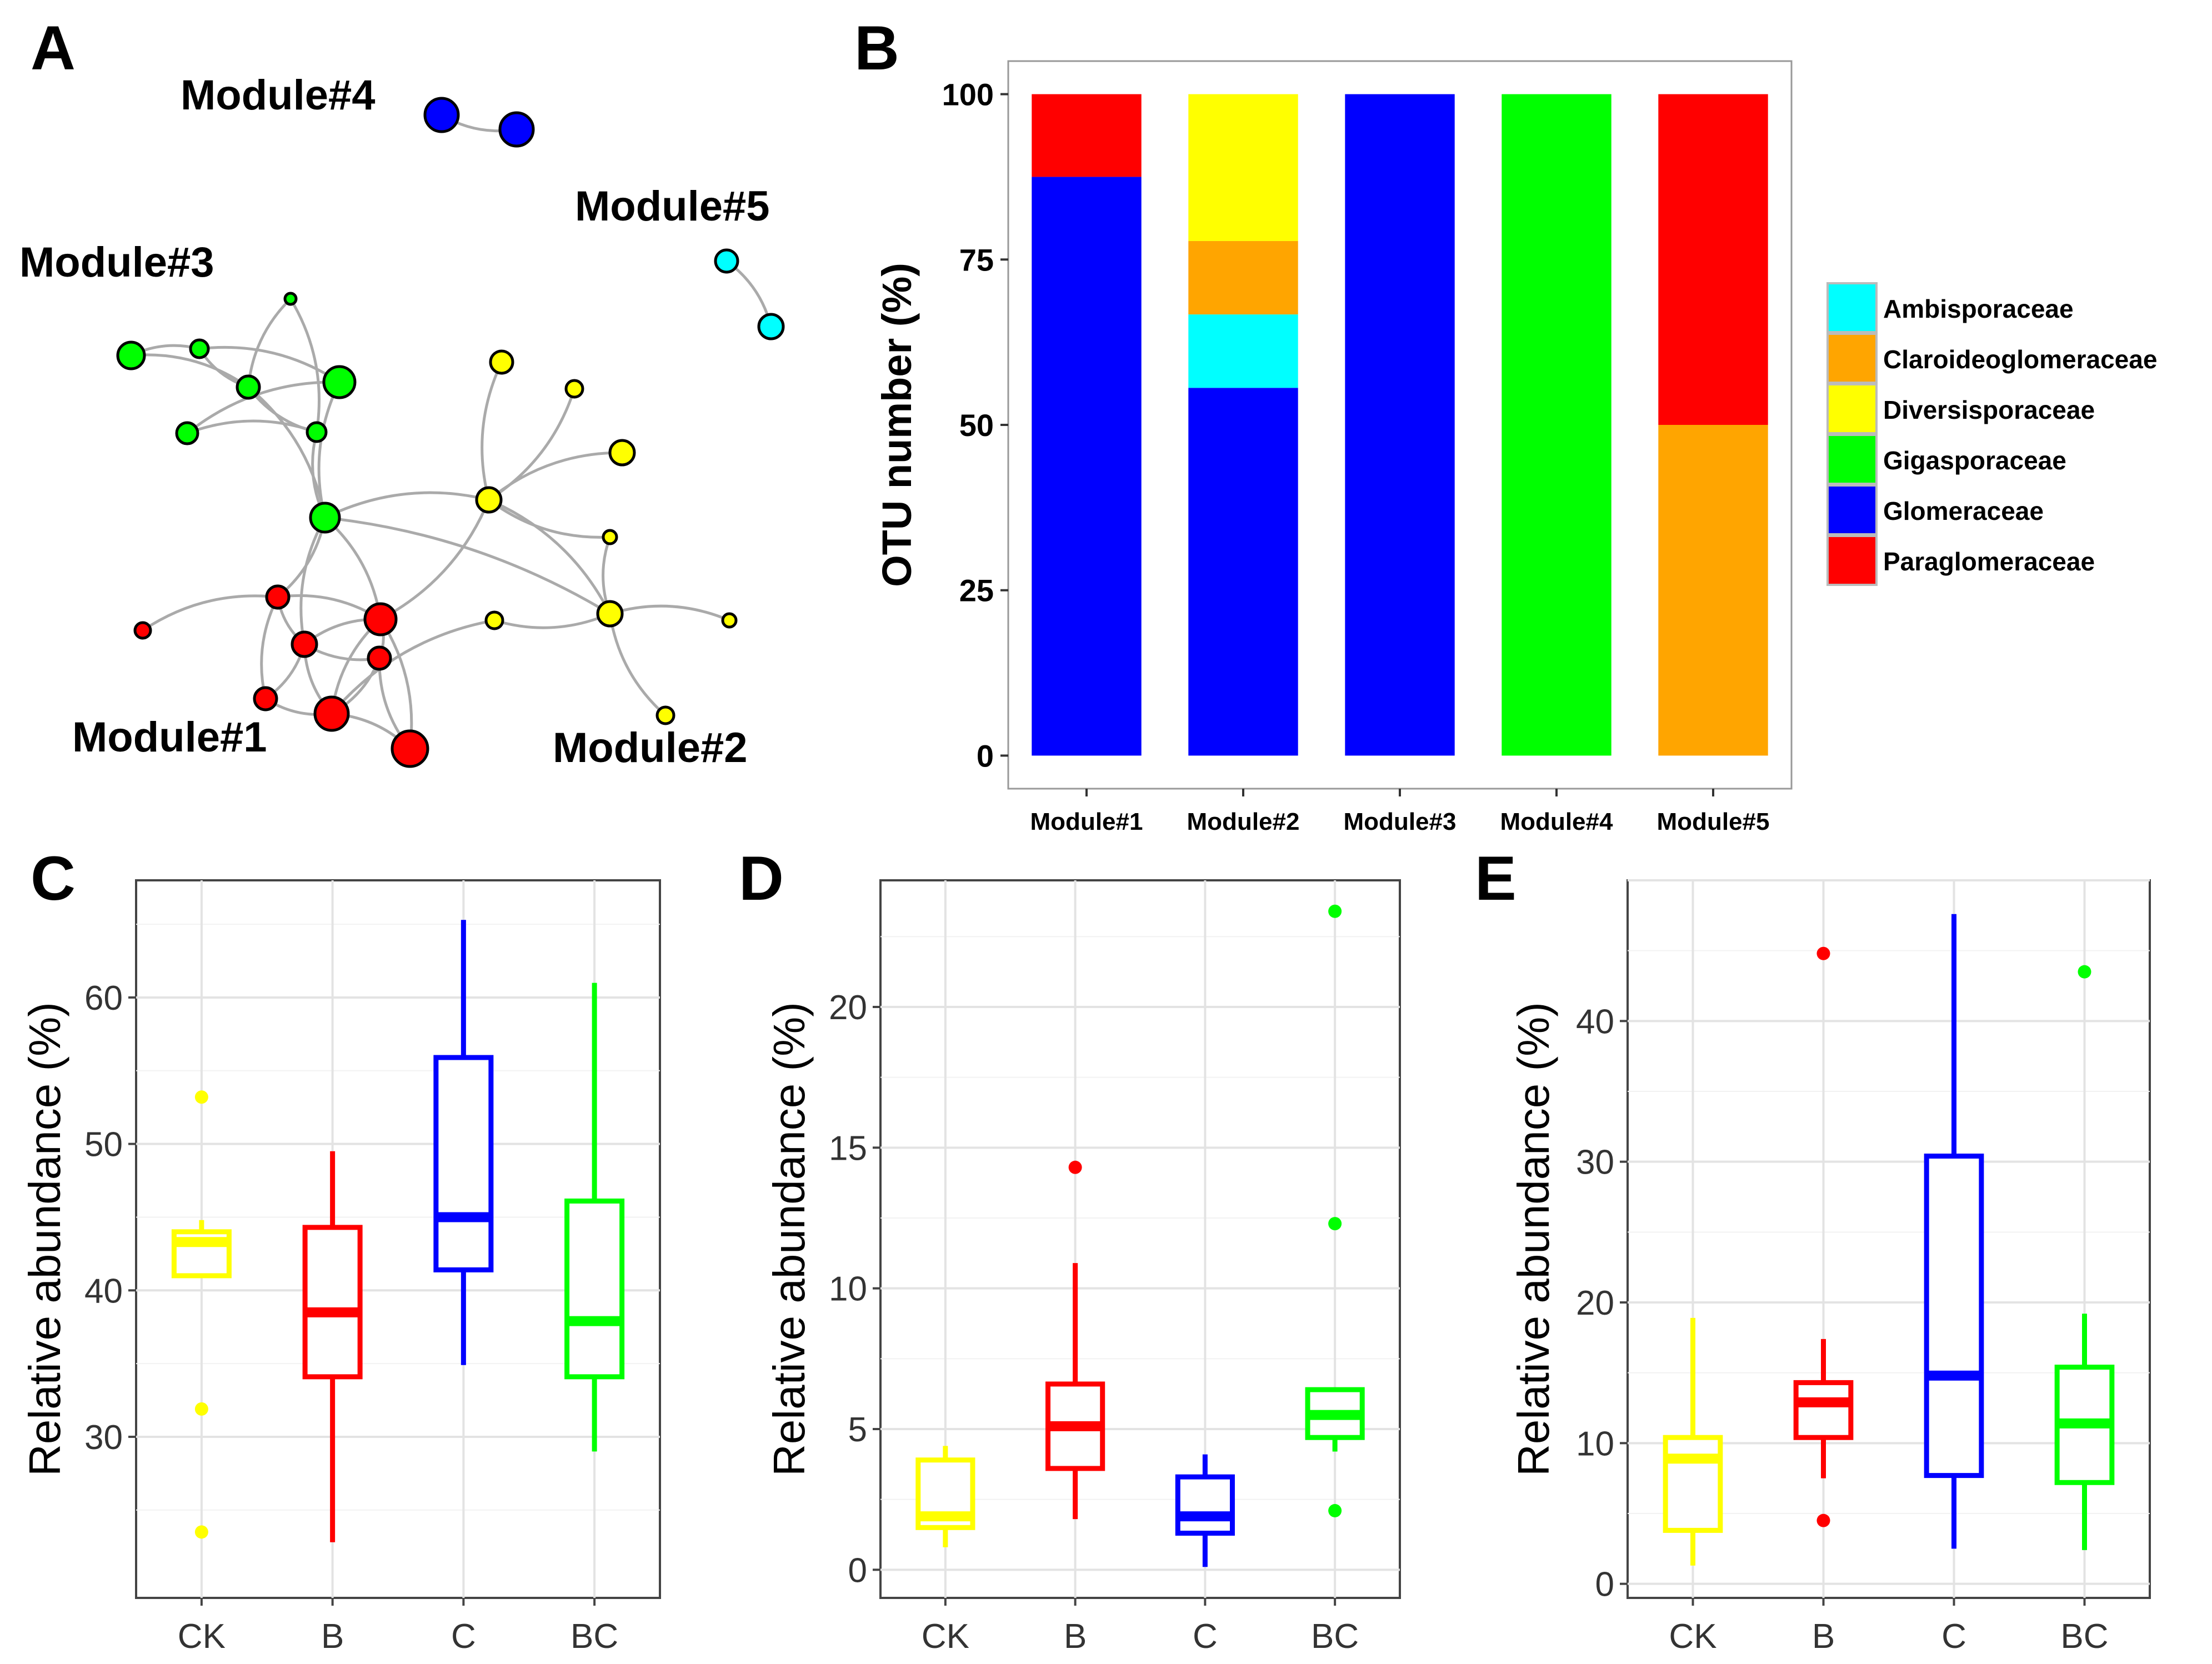 The height and width of the screenshot is (1664, 2212). What do you see at coordinates (848, 1289) in the screenshot?
I see `y-tick-label: 10` at bounding box center [848, 1289].